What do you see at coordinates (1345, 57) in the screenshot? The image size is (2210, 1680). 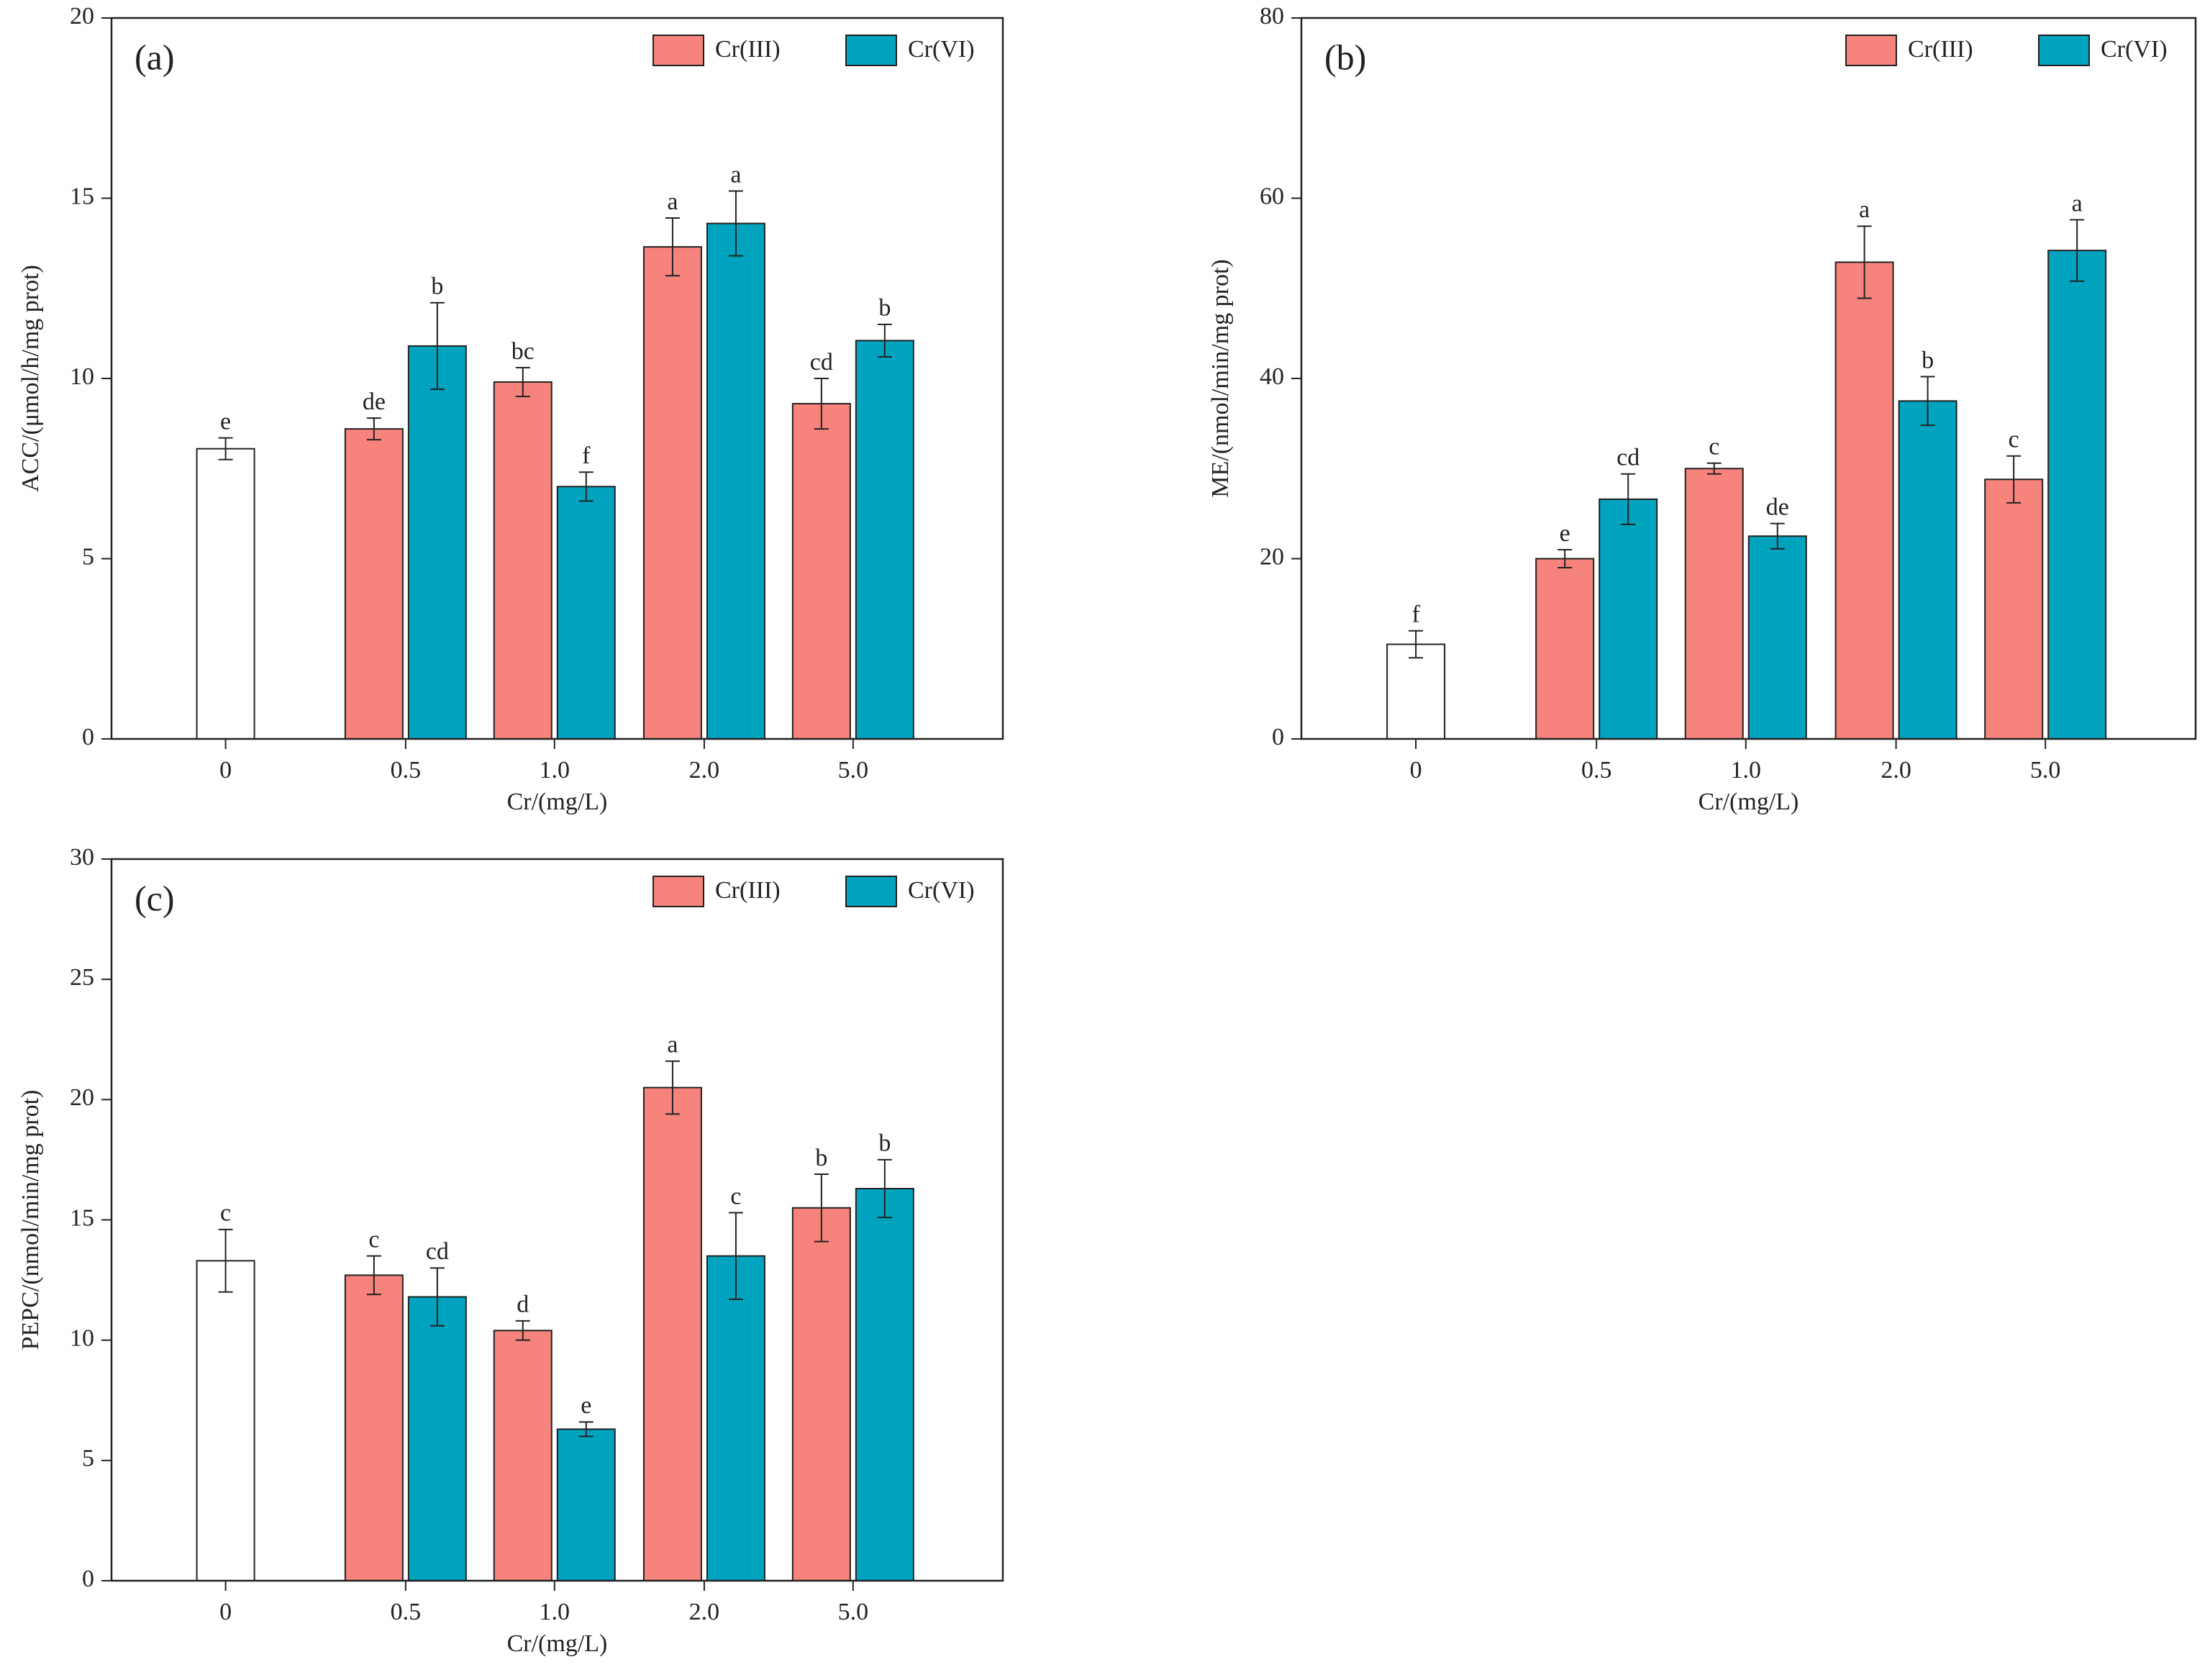 I see `panel-label: (b)` at bounding box center [1345, 57].